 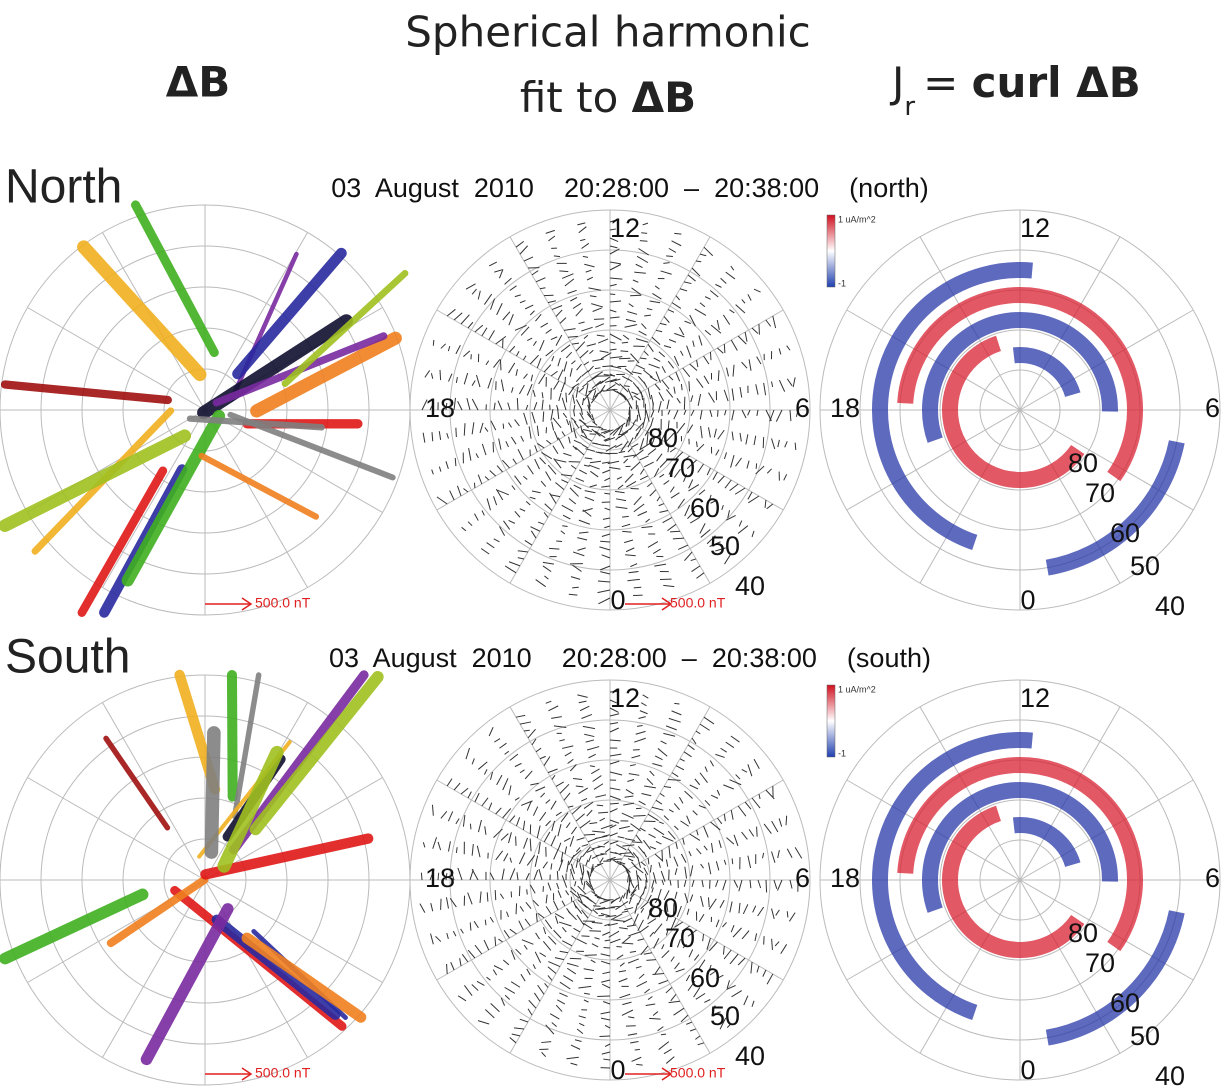 I want to click on latitude-label: 70, so click(x=680, y=468).